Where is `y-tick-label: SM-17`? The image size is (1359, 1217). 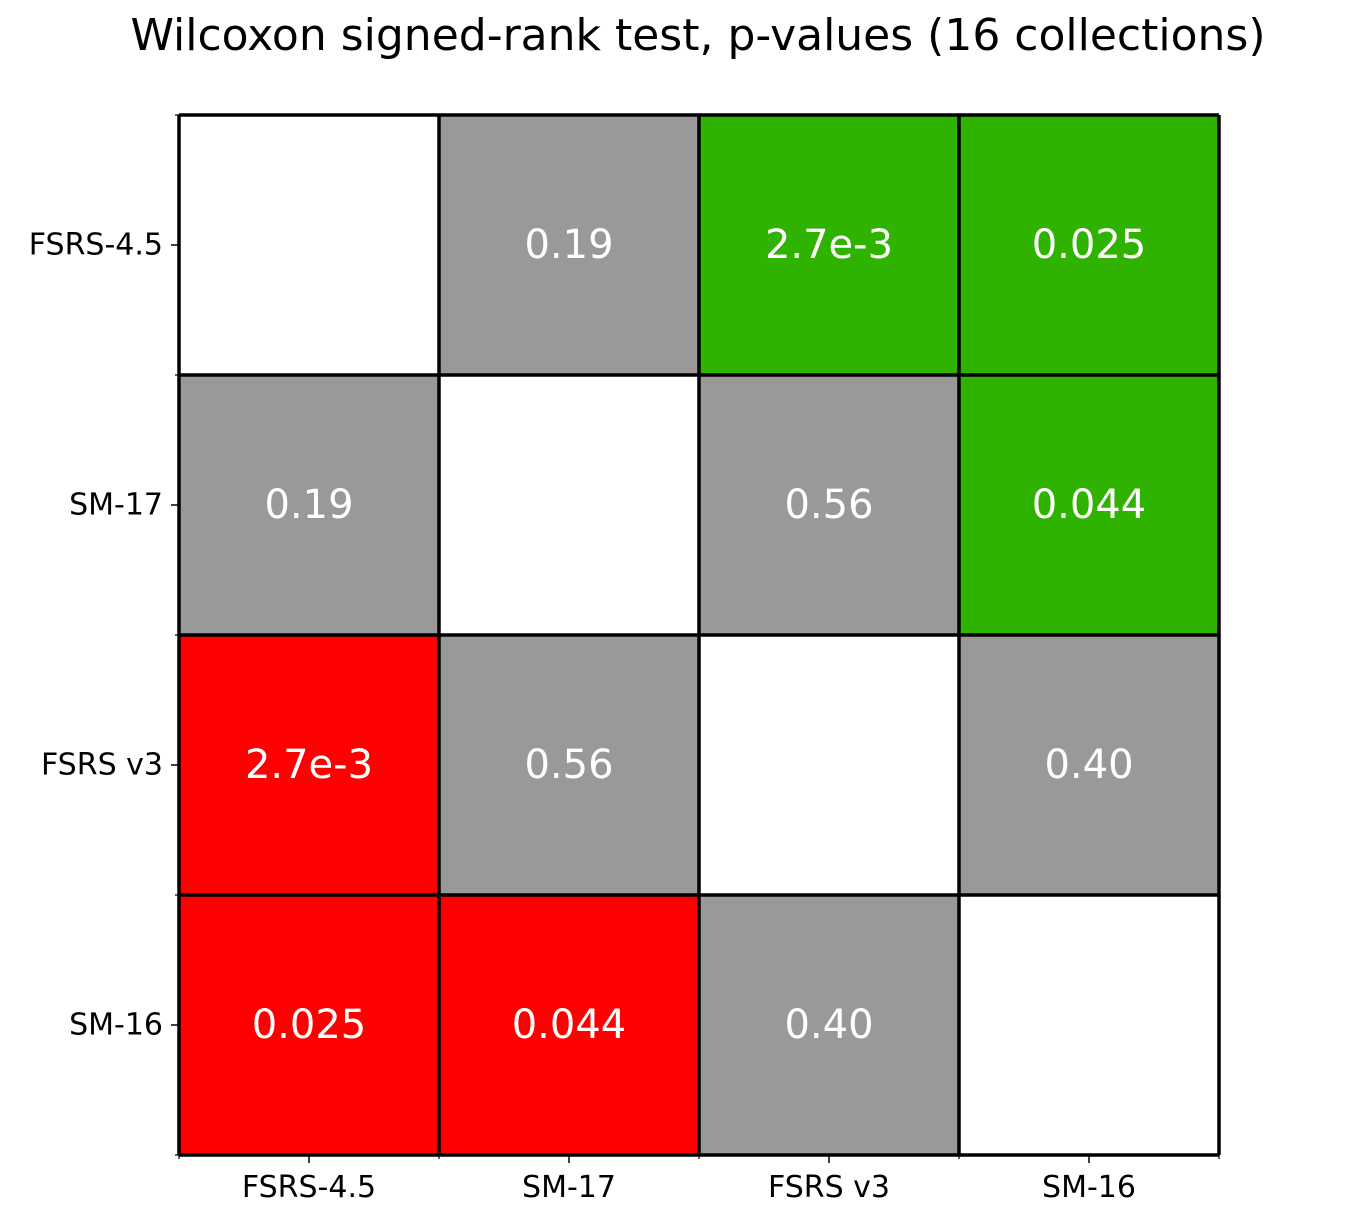
y-tick-label: SM-17 is located at coordinates (116, 505).